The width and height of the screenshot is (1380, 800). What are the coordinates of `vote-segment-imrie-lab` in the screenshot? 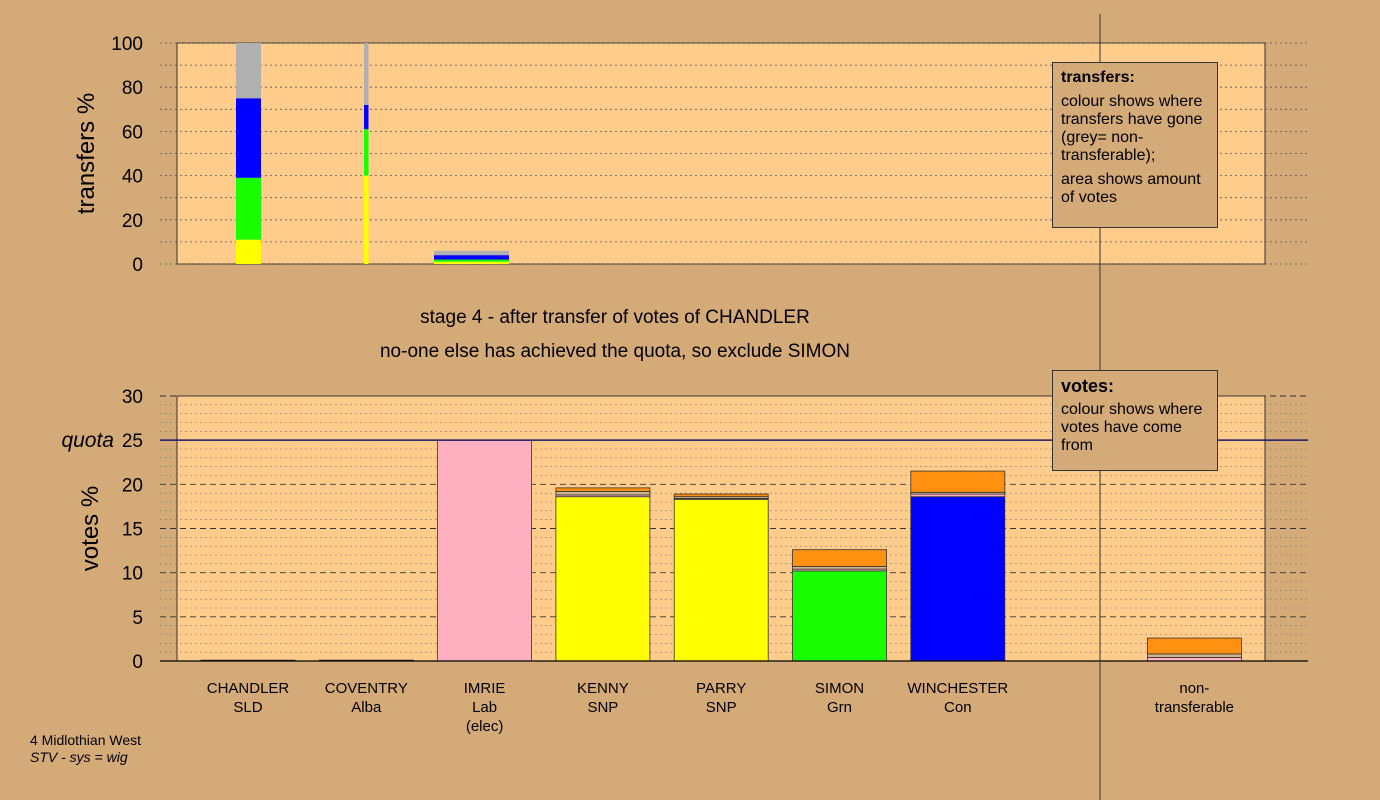 It's located at (485, 550).